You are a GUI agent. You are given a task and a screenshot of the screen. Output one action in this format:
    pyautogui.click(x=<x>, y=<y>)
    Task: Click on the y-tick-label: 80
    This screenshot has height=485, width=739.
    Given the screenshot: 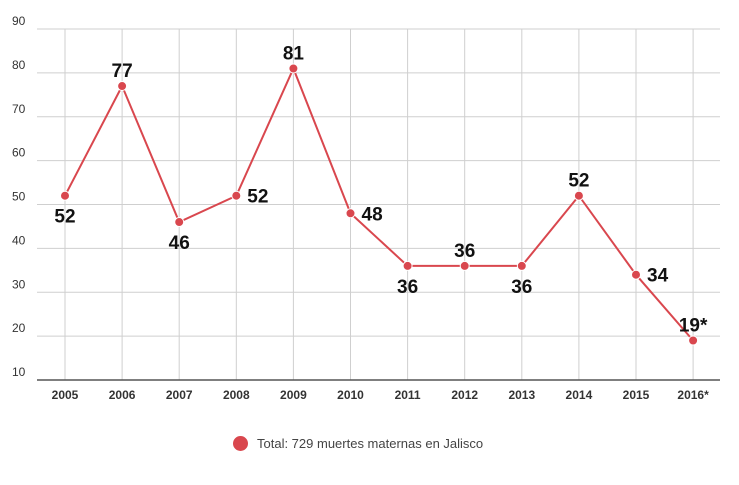 What is the action you would take?
    pyautogui.click(x=19, y=65)
    